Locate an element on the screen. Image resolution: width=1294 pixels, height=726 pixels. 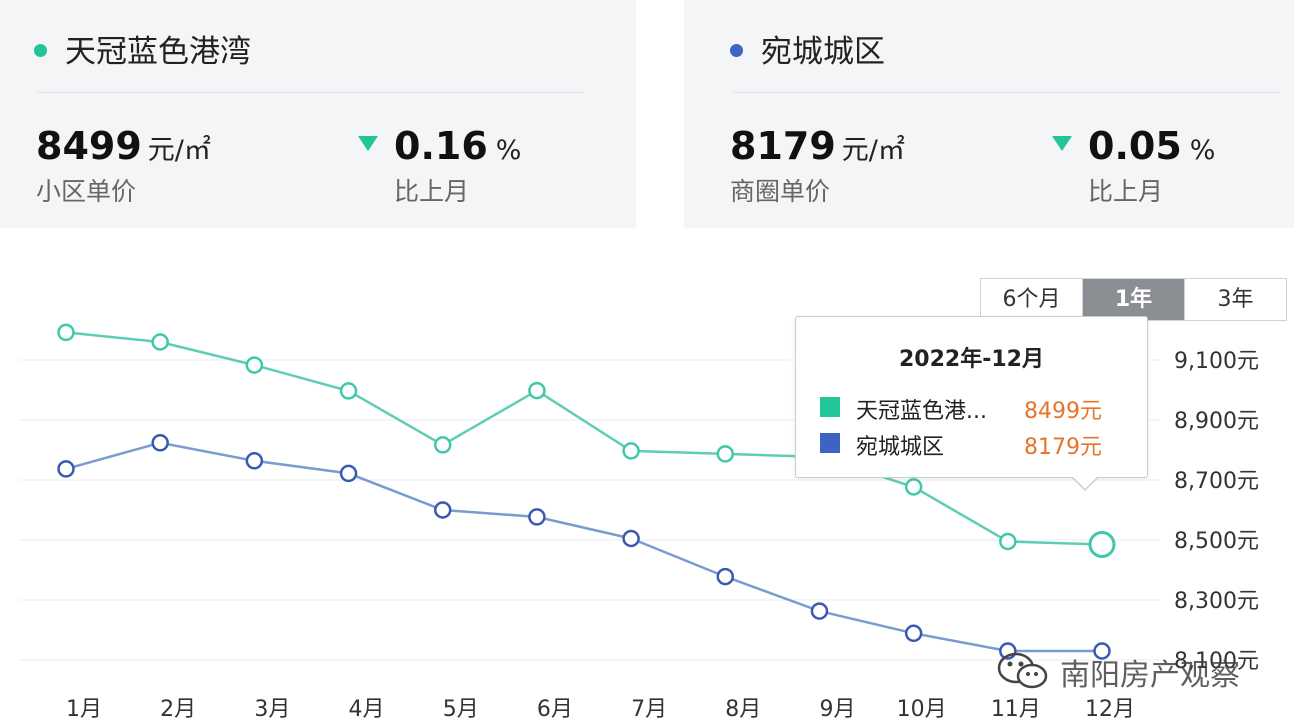
chart-tooltip: 2022年-12月 天冠蓝色港... 8499元 宛城城区 8179元 is located at coordinates (971, 403).